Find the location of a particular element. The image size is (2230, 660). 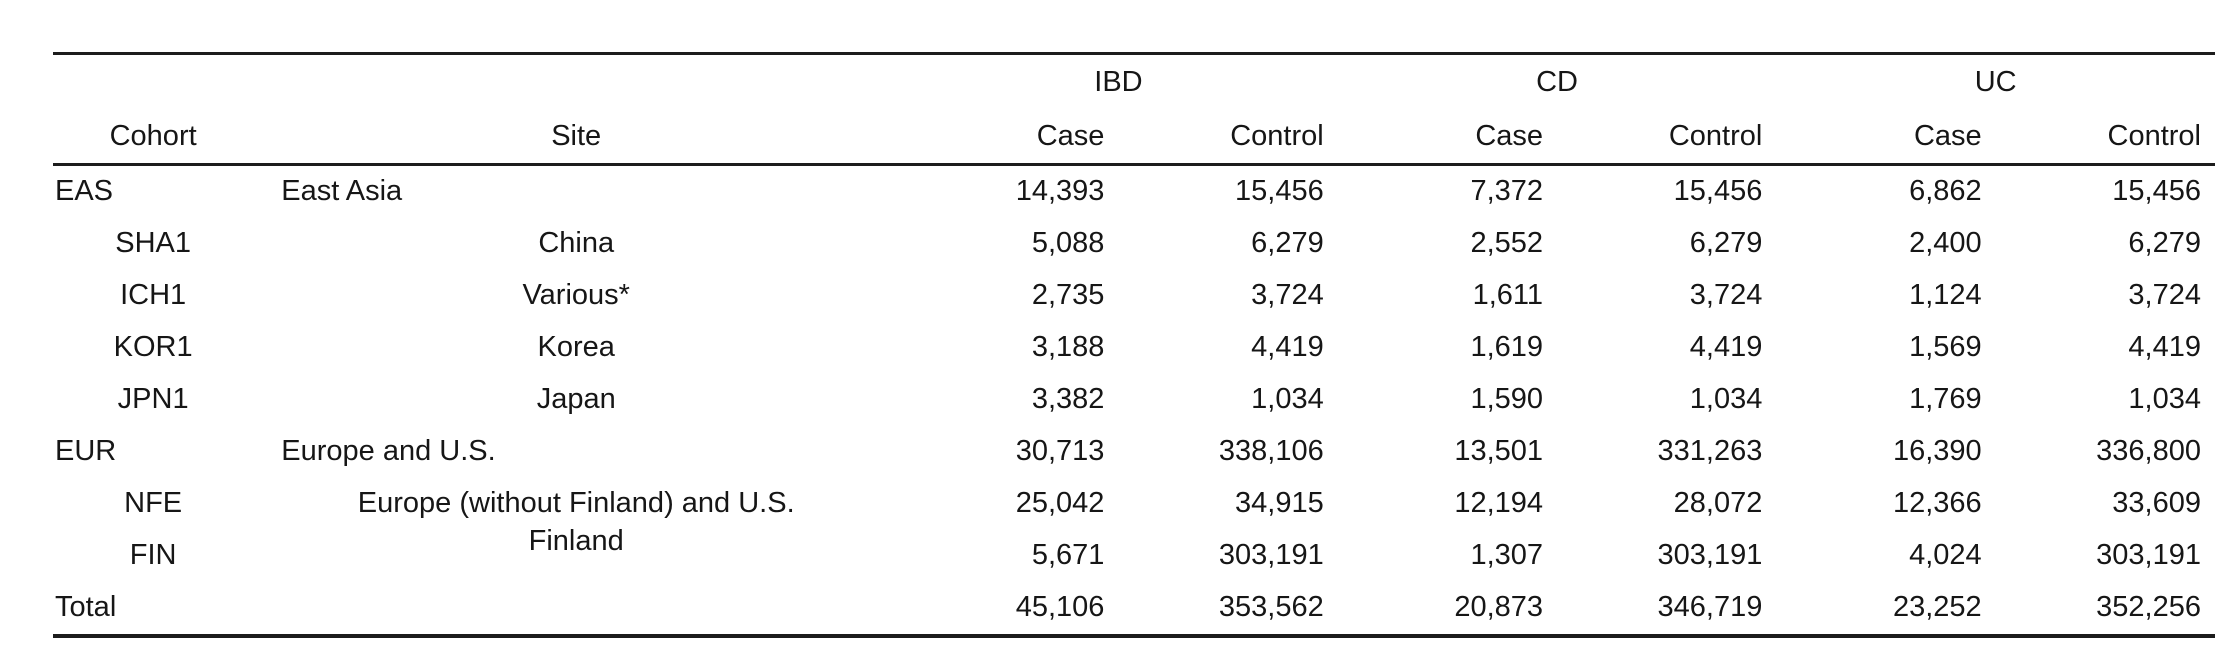

cd-case-cell: 13,501 is located at coordinates (1499, 451).